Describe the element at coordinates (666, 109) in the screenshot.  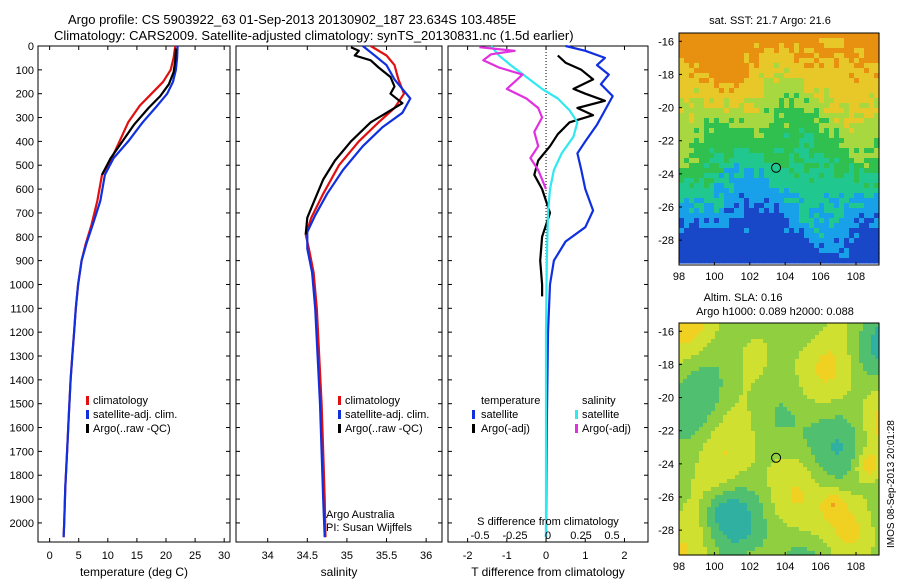
I see `map-y-tick-label: -20` at that location.